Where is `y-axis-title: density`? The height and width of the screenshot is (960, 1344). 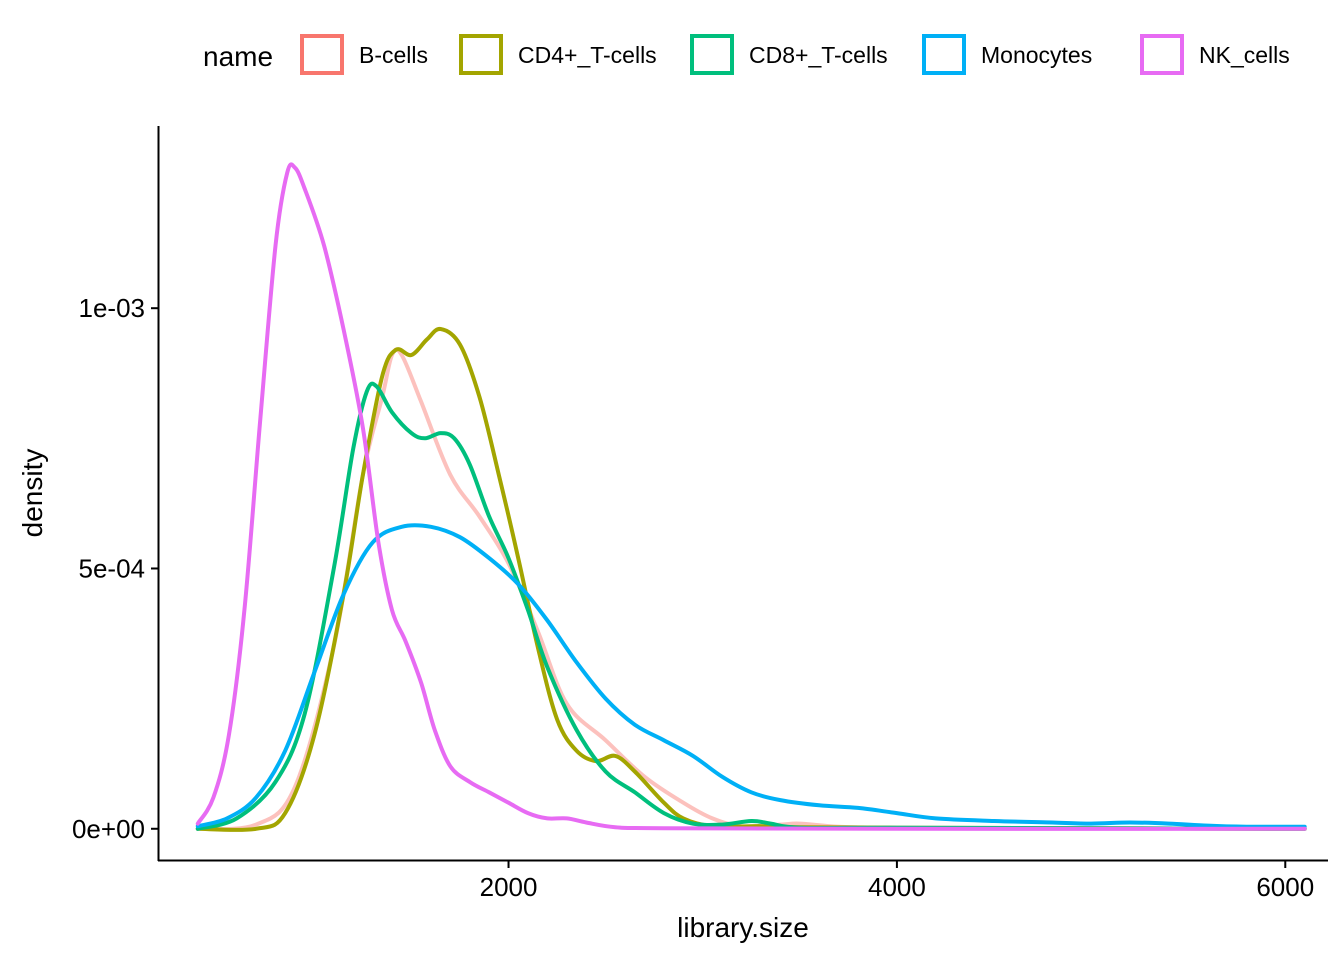
y-axis-title: density is located at coordinates (32, 493).